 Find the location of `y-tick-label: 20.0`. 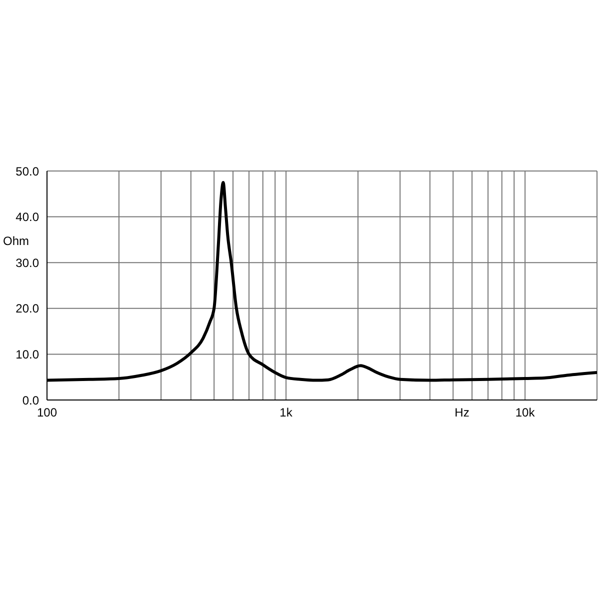

y-tick-label: 20.0 is located at coordinates (28, 309).